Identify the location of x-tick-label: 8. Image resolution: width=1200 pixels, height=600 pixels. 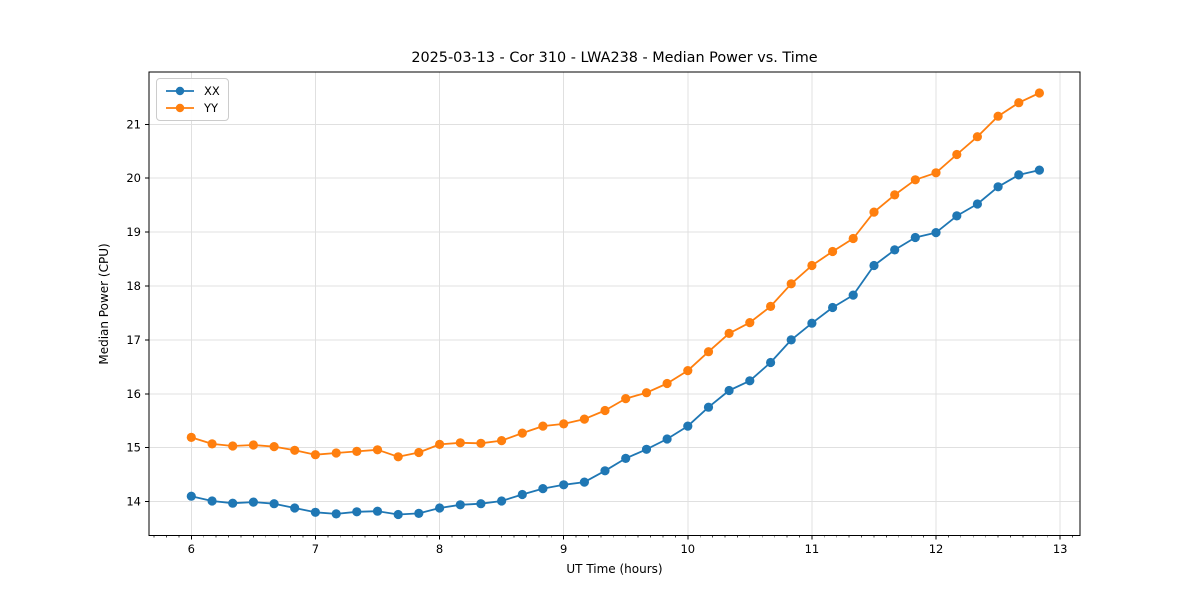
(439, 549).